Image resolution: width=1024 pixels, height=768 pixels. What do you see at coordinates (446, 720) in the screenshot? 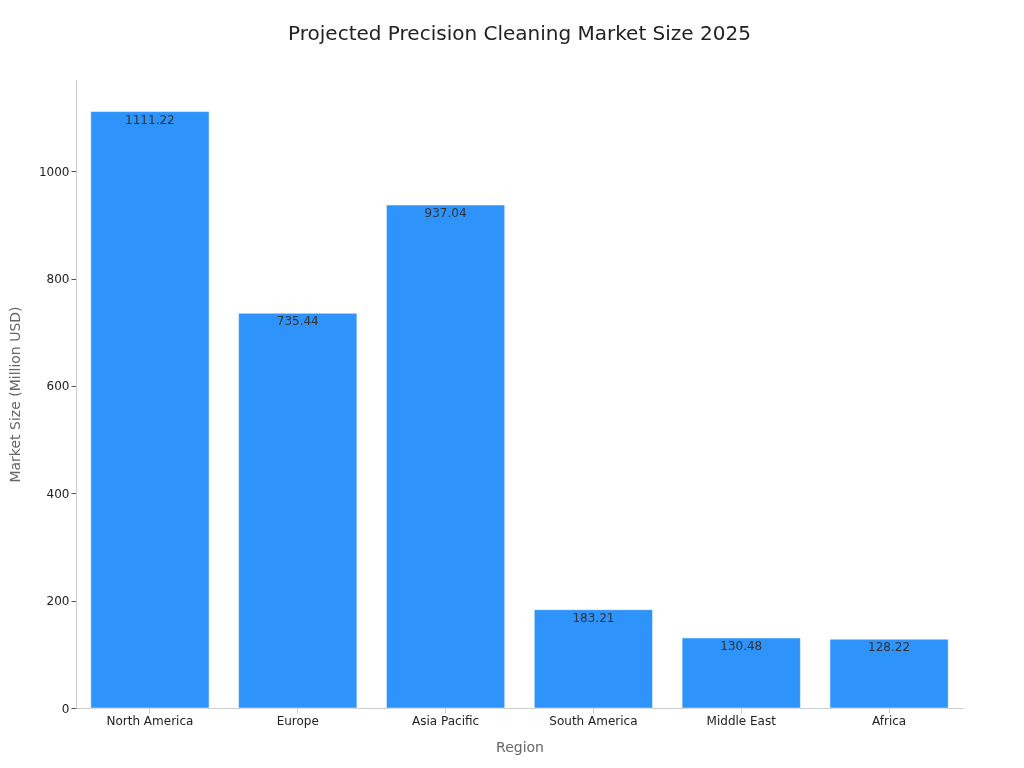
I see `x-tick-label: Asia Pacific` at bounding box center [446, 720].